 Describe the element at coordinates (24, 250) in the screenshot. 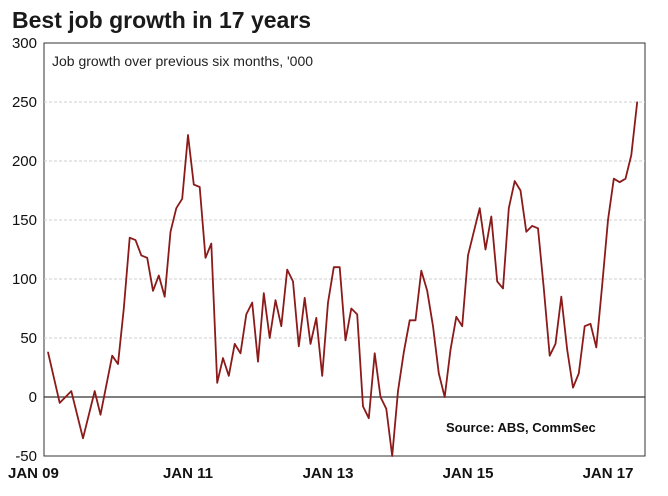

I see `y-axis-ticks: 300 250 200 150 100 50 0 -50` at that location.